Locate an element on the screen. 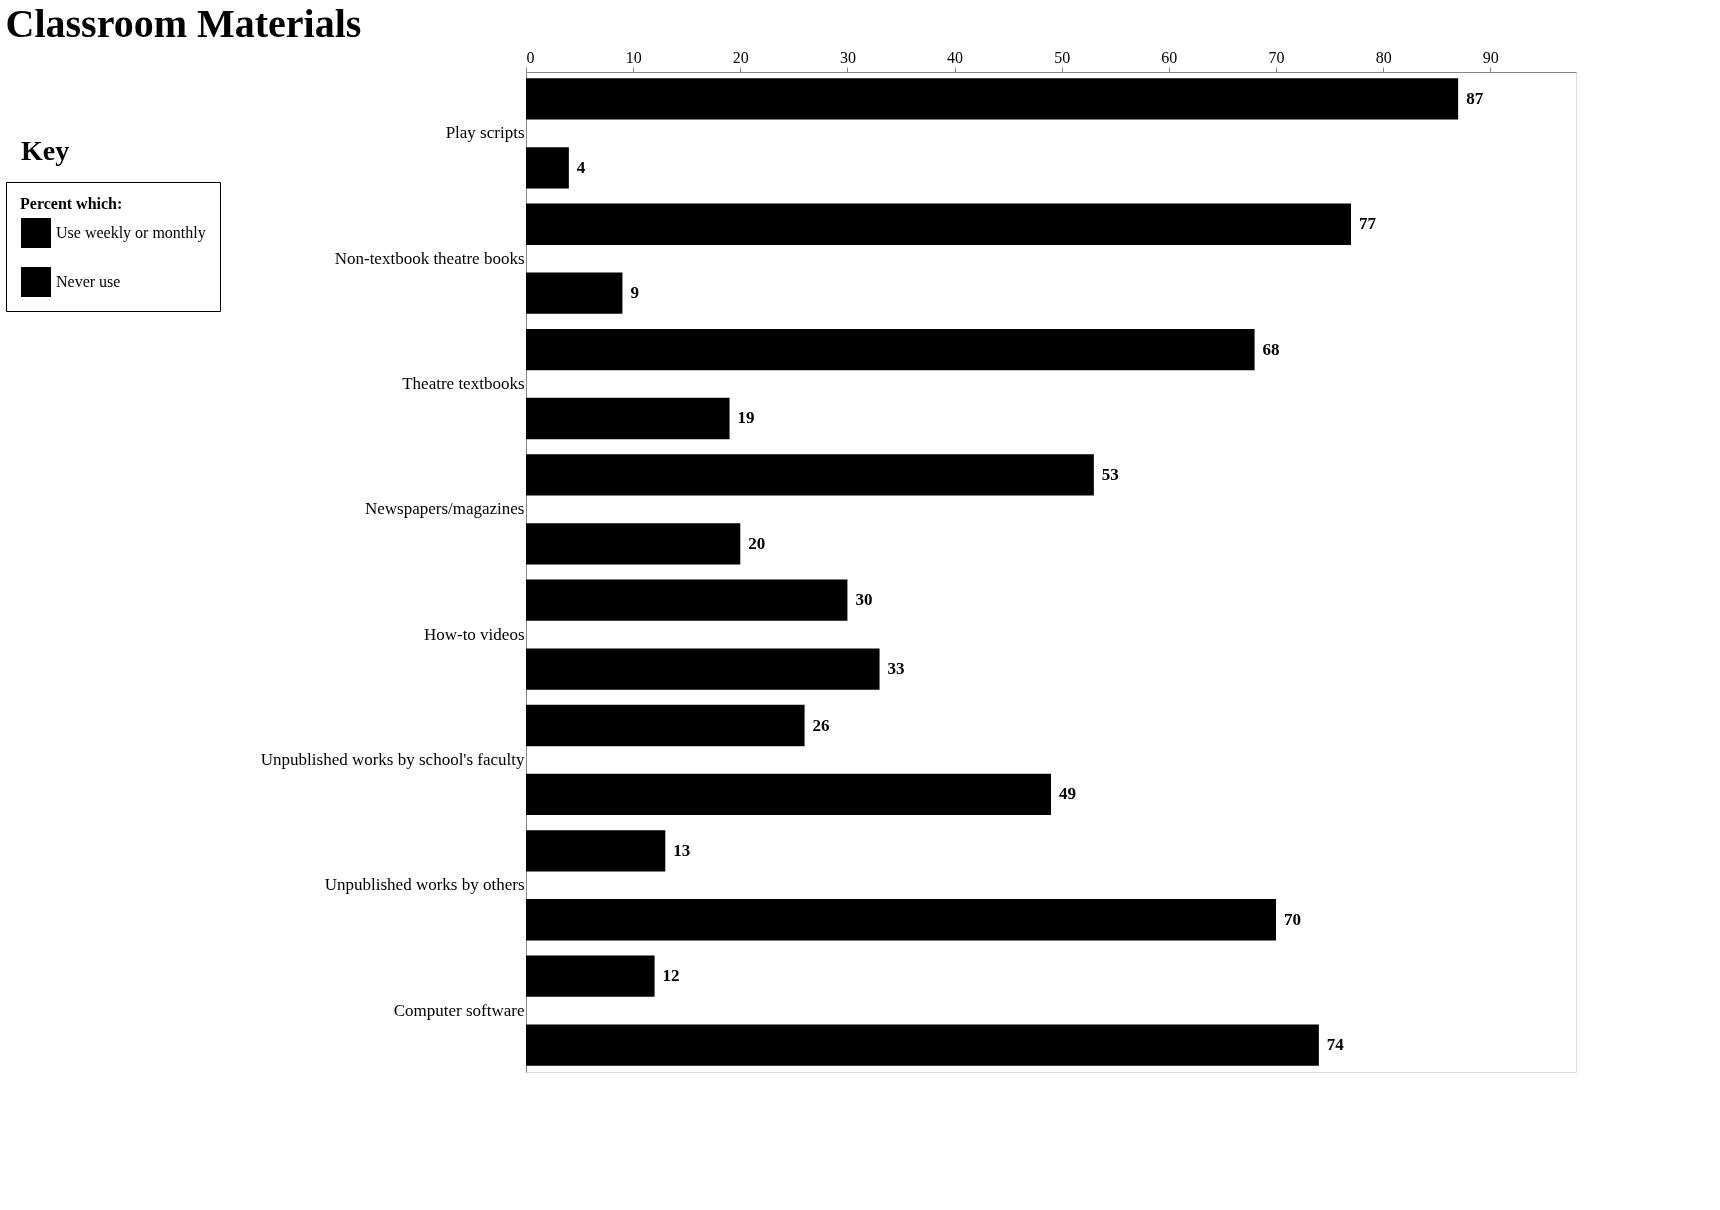 The height and width of the screenshot is (1210, 1720). y-tick-label: Unpublished works by others is located at coordinates (424, 885).